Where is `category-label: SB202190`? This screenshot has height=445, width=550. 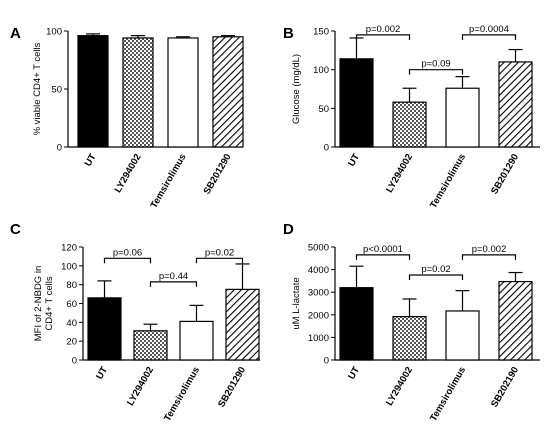 category-label: SB202190 is located at coordinates (505, 387).